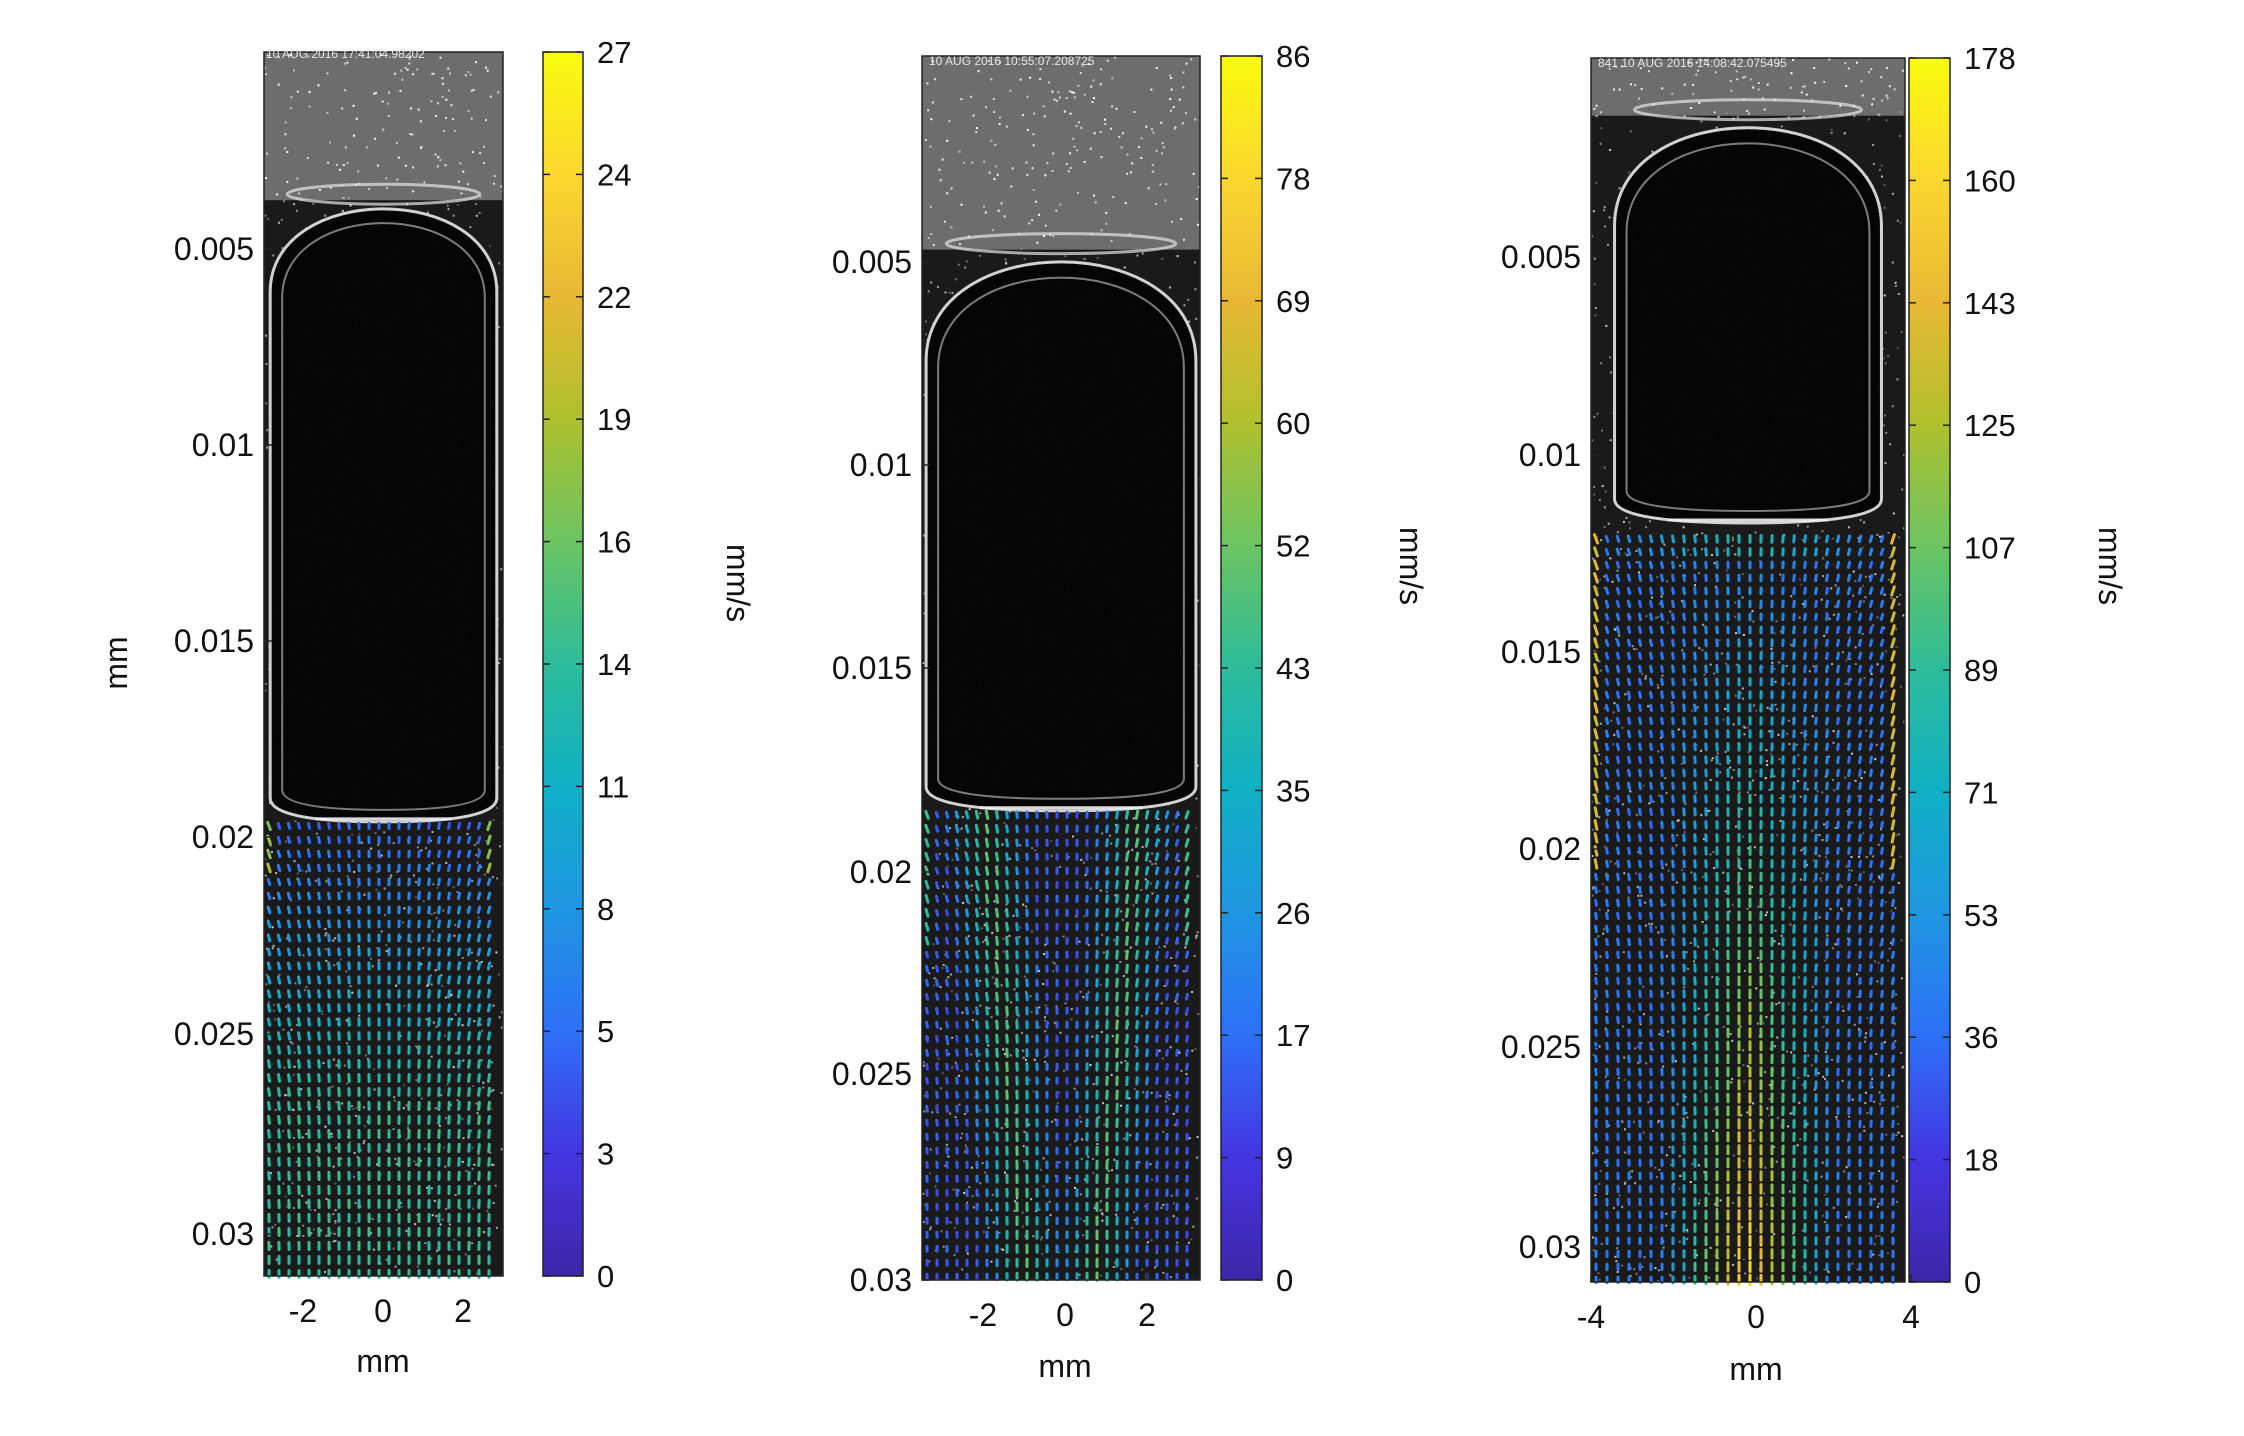 The width and height of the screenshot is (2244, 1436). Describe the element at coordinates (223, 1234) in the screenshot. I see `y-tick-label: 0.03` at that location.